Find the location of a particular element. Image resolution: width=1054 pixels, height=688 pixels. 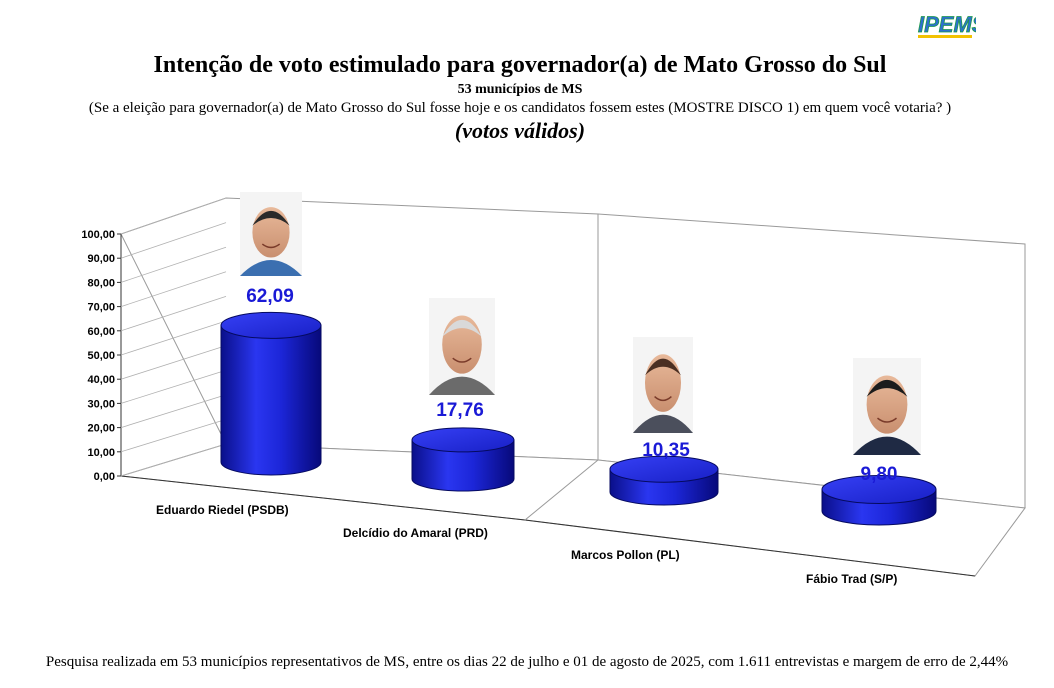

chart-subtitle: 53 municípios de MS is located at coordinates (520, 89).